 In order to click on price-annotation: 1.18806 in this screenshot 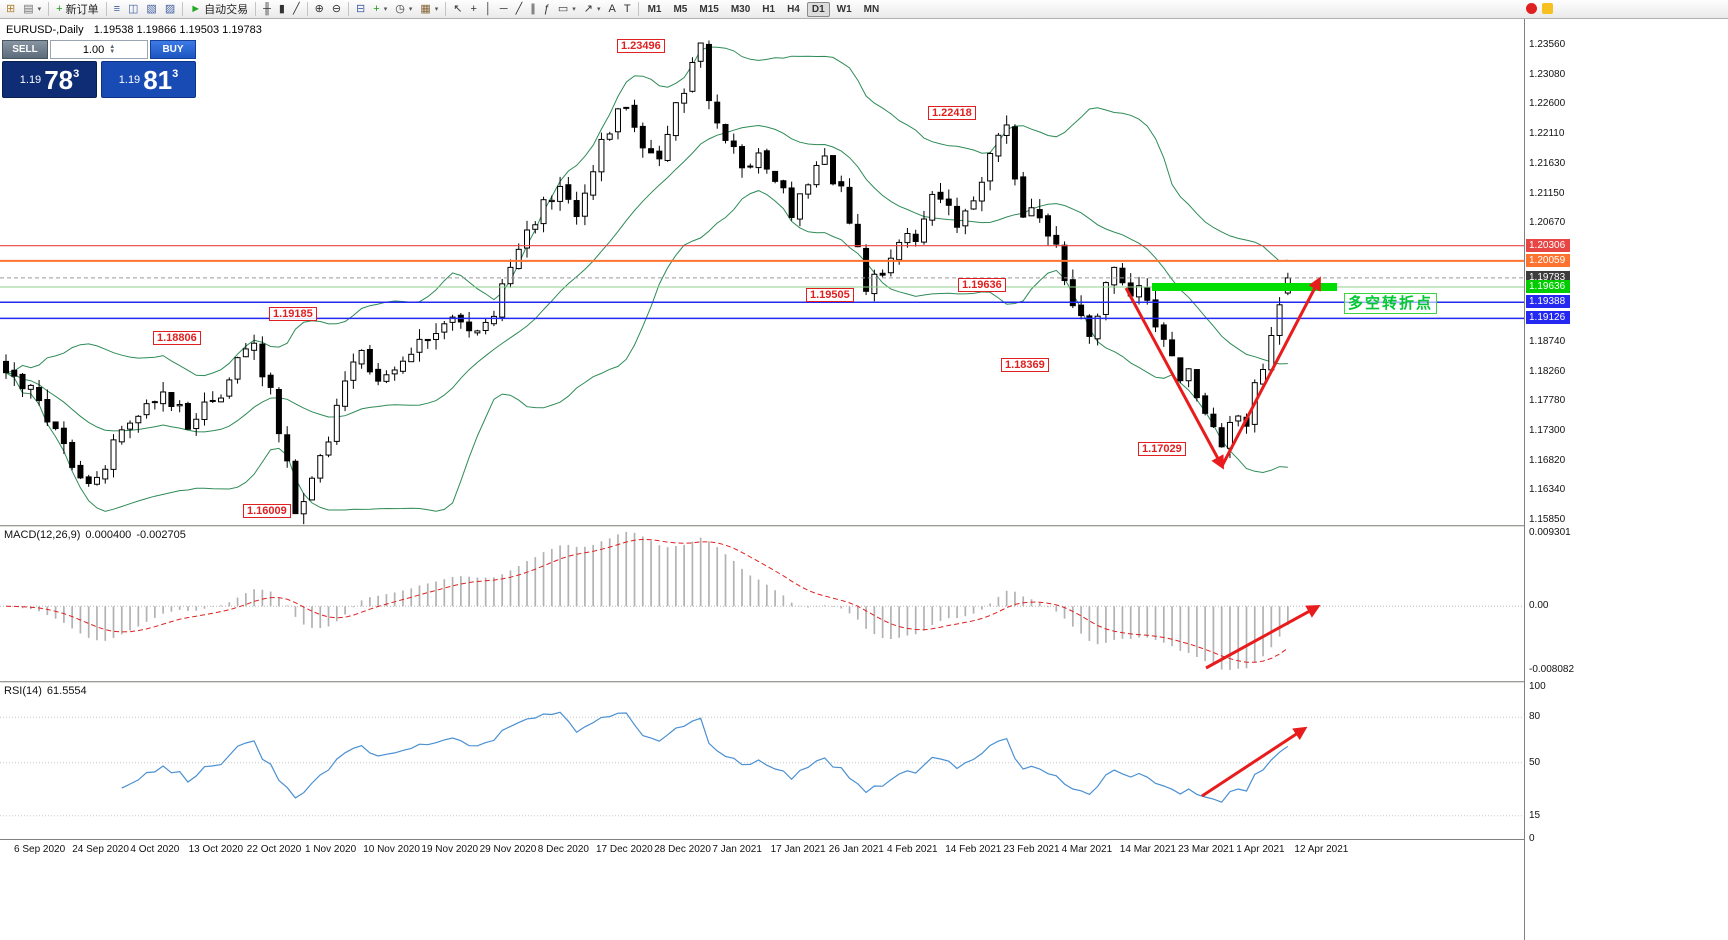, I will do `click(177, 338)`.